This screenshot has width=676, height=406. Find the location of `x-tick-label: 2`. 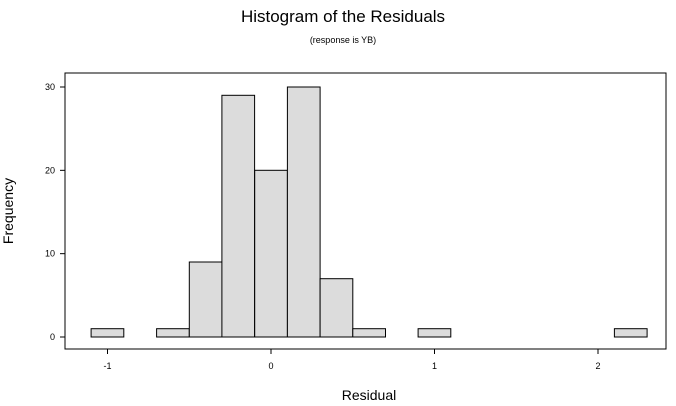

x-tick-label: 2 is located at coordinates (597, 366).